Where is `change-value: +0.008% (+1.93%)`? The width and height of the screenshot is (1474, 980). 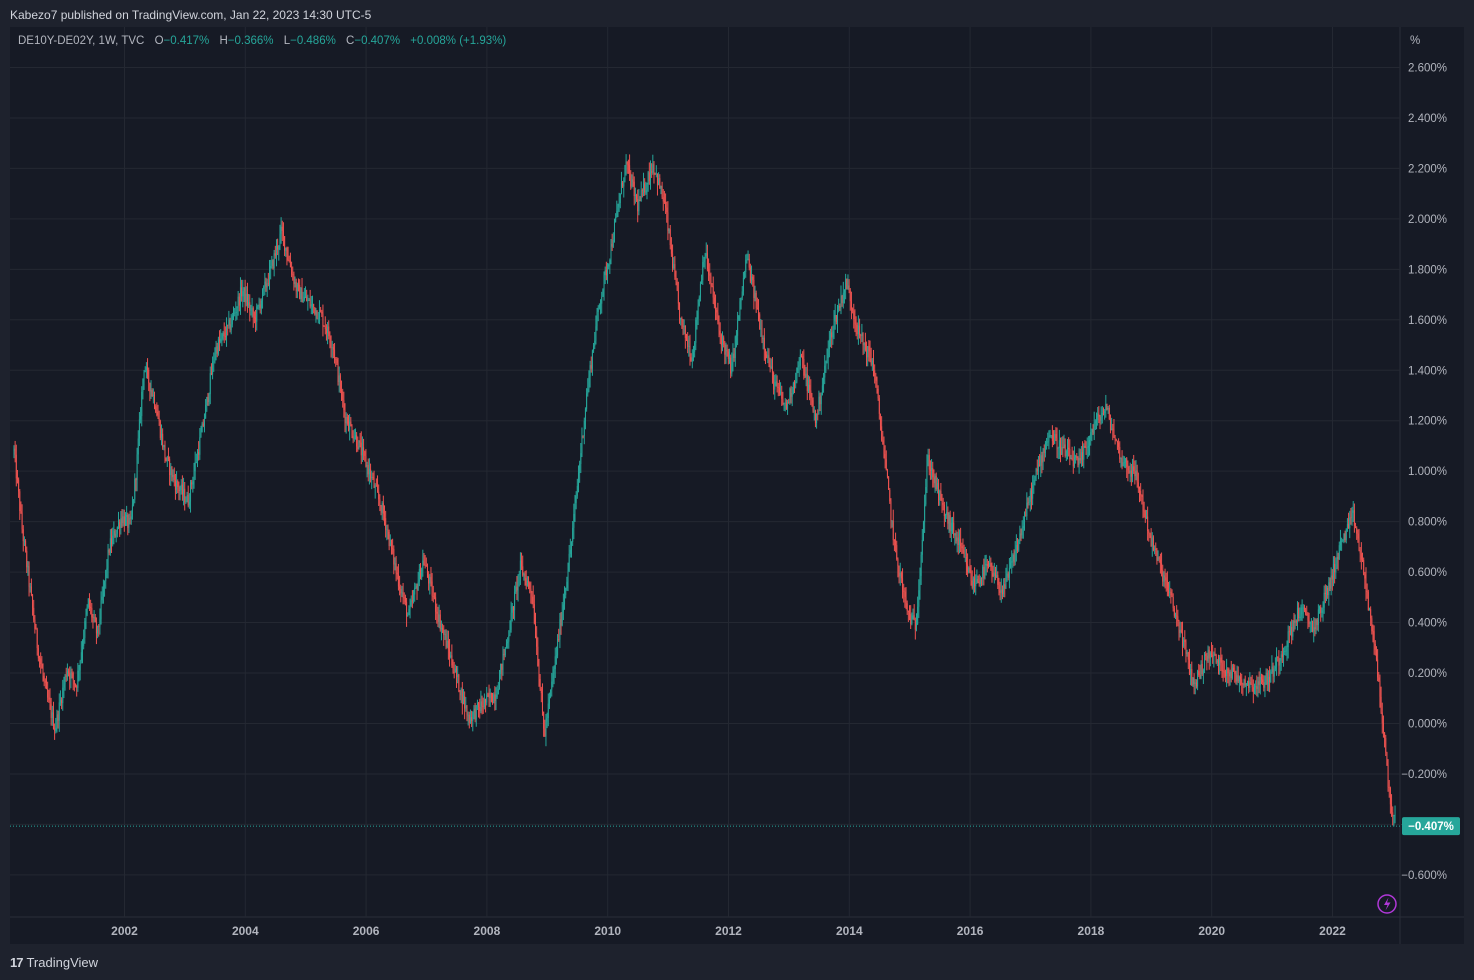
change-value: +0.008% (+1.93%) is located at coordinates (458, 41).